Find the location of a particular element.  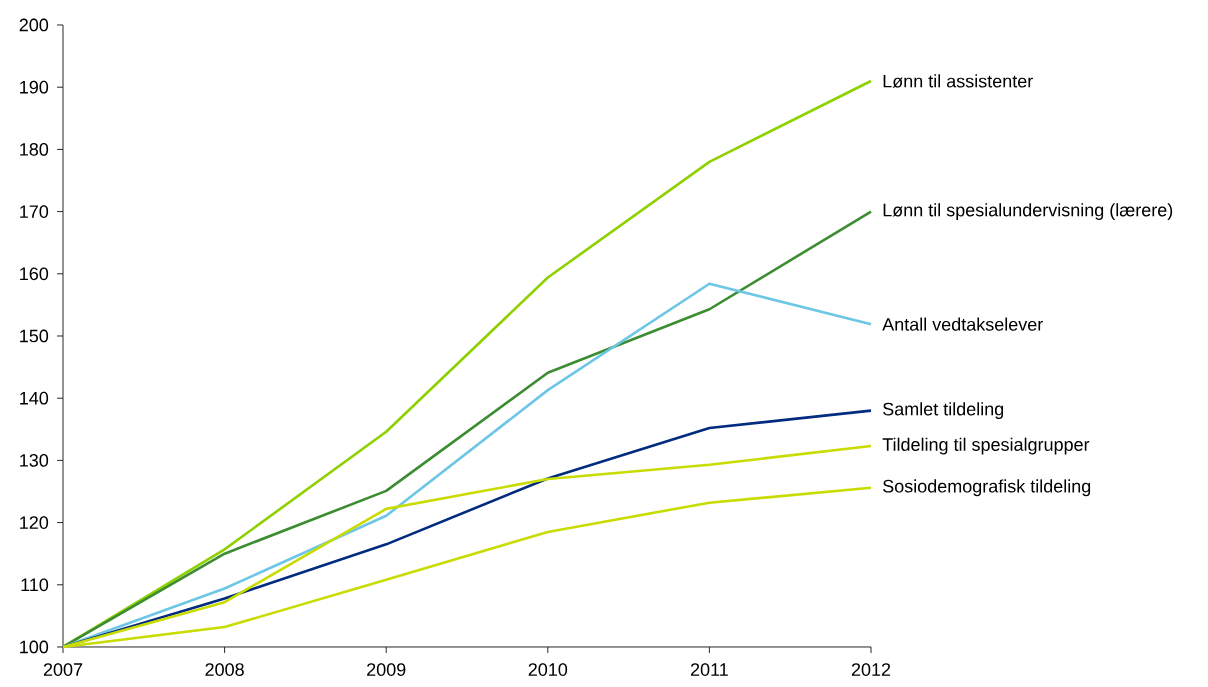

x-tick-label: 2010 is located at coordinates (548, 669).